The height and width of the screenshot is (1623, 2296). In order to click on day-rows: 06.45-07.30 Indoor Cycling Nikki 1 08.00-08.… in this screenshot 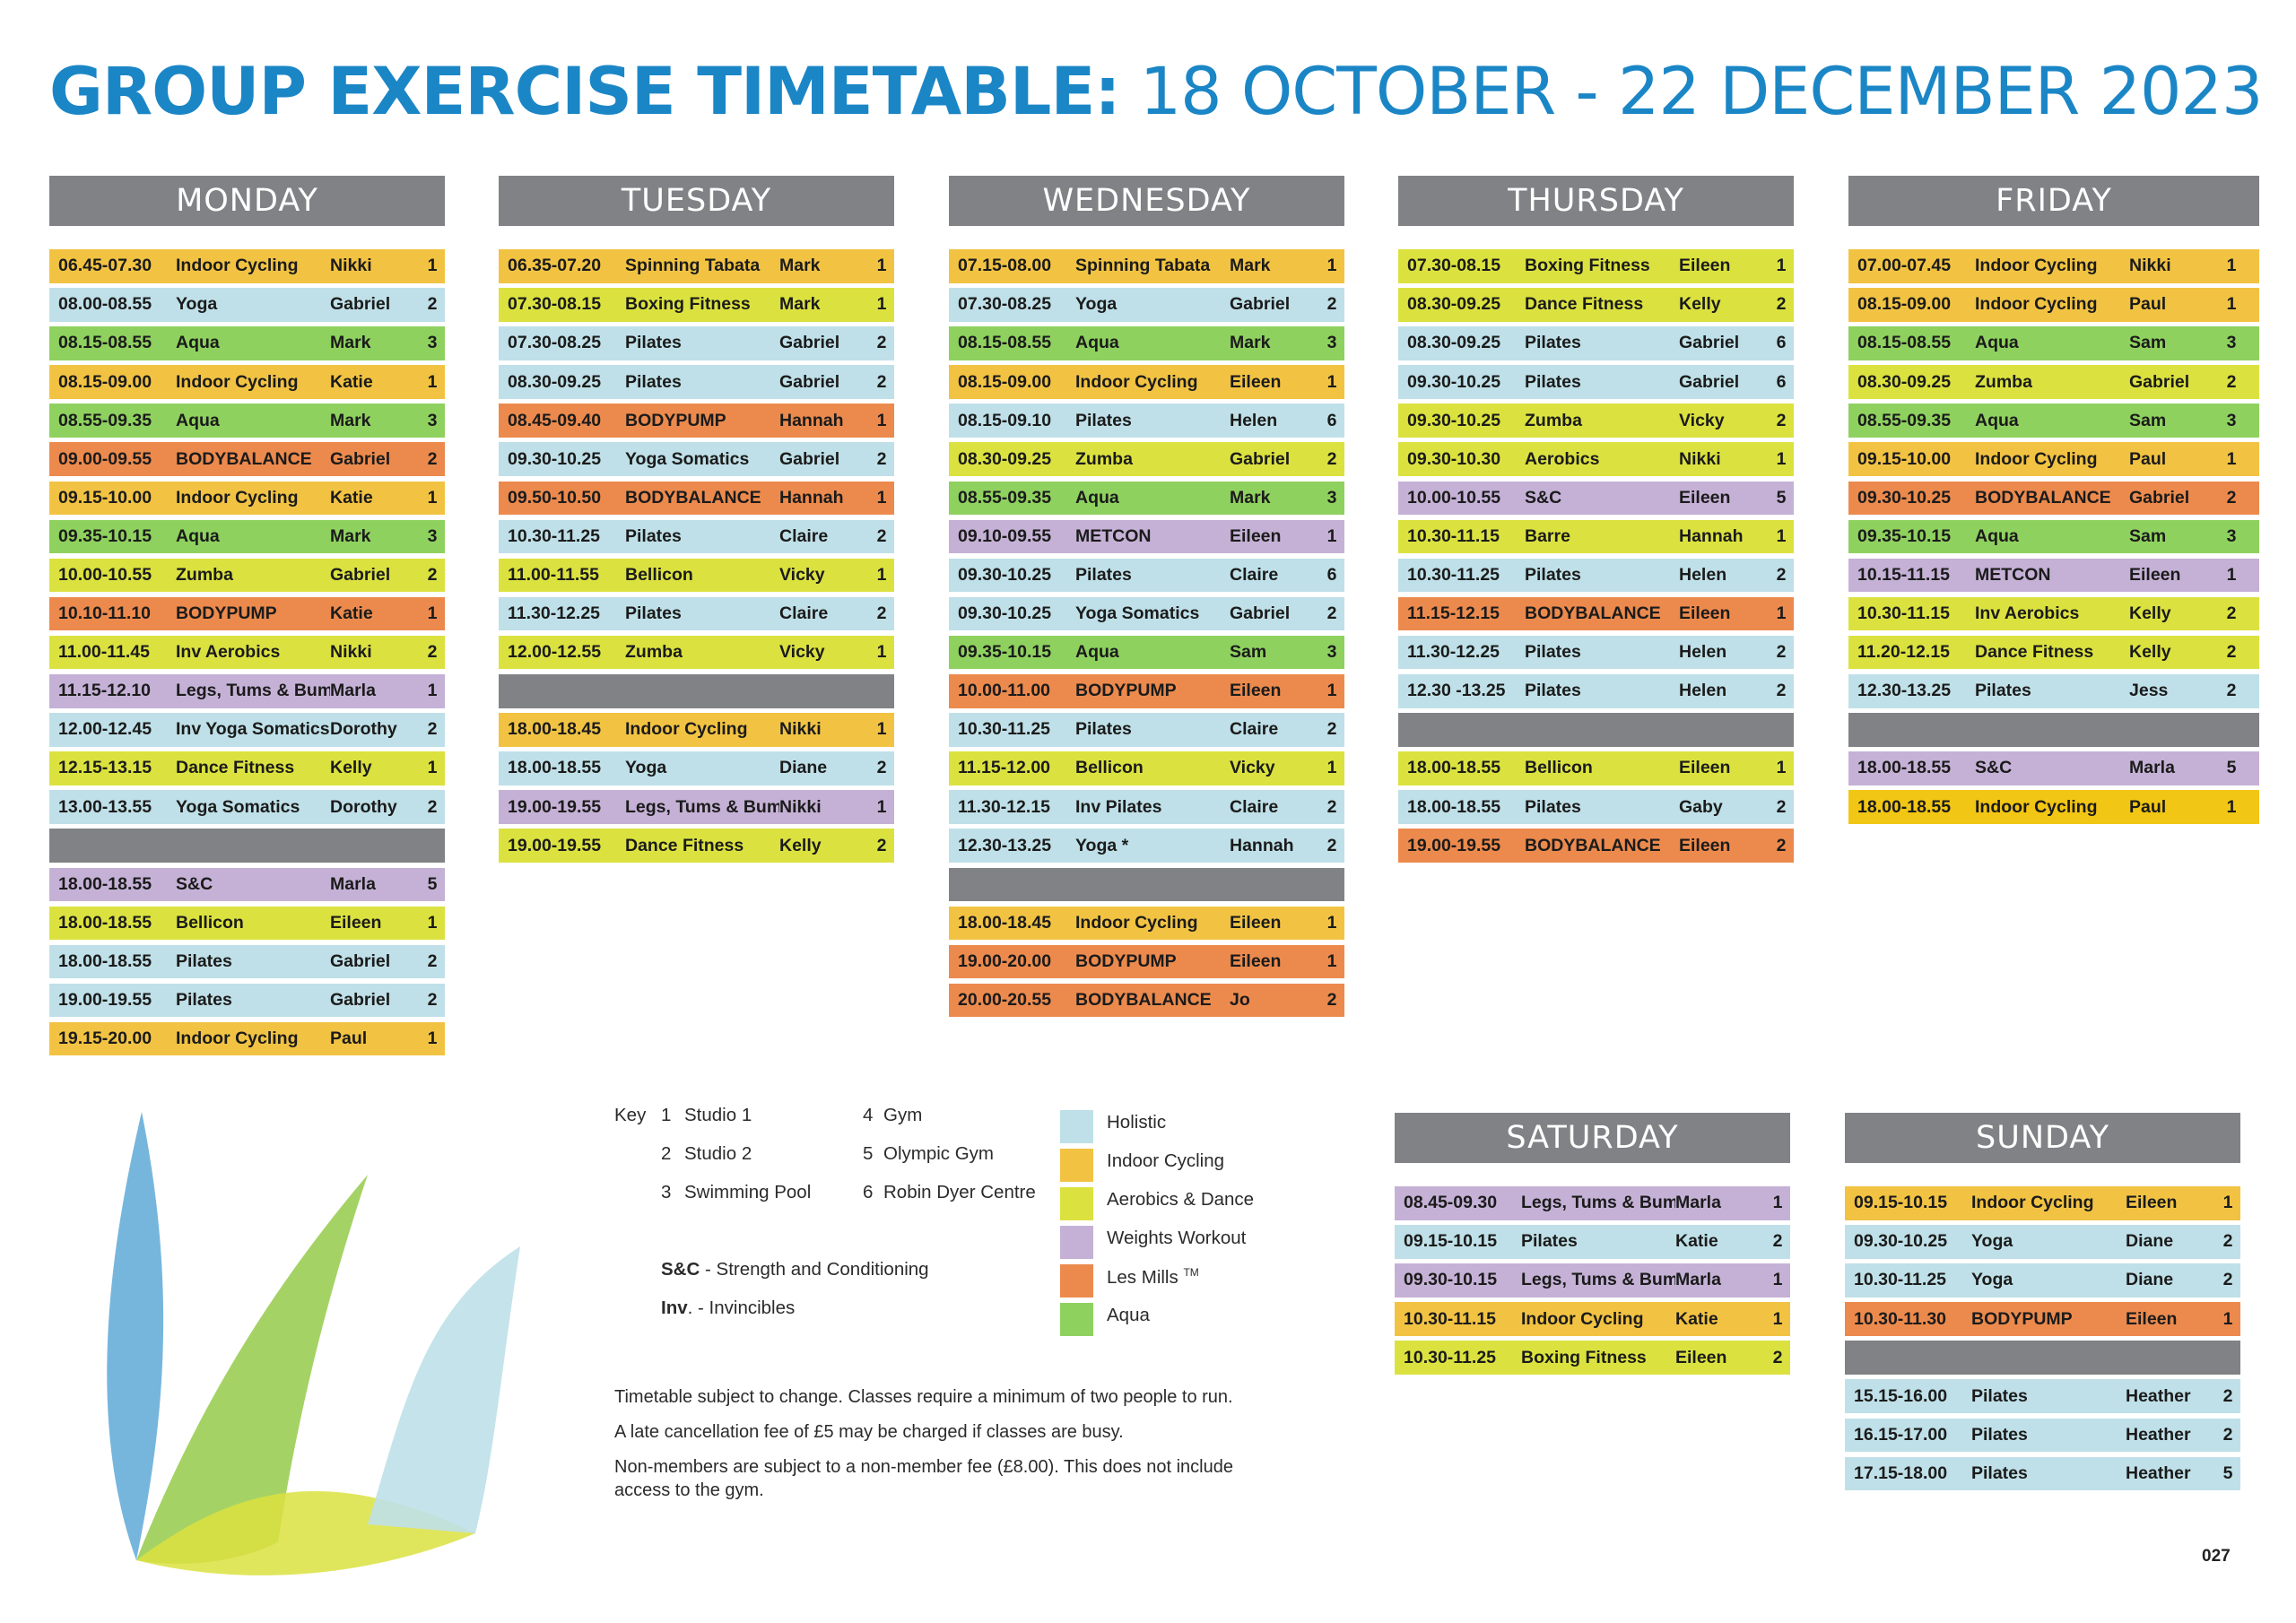, I will do `click(247, 652)`.